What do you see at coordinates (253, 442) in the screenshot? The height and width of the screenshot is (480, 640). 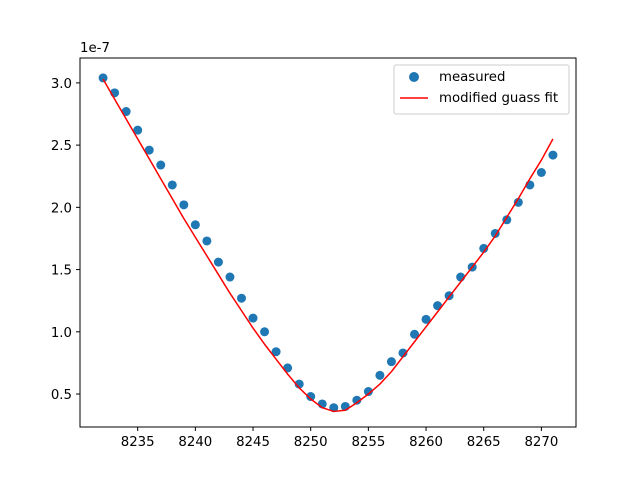 I see `x-tick-label: 8245` at bounding box center [253, 442].